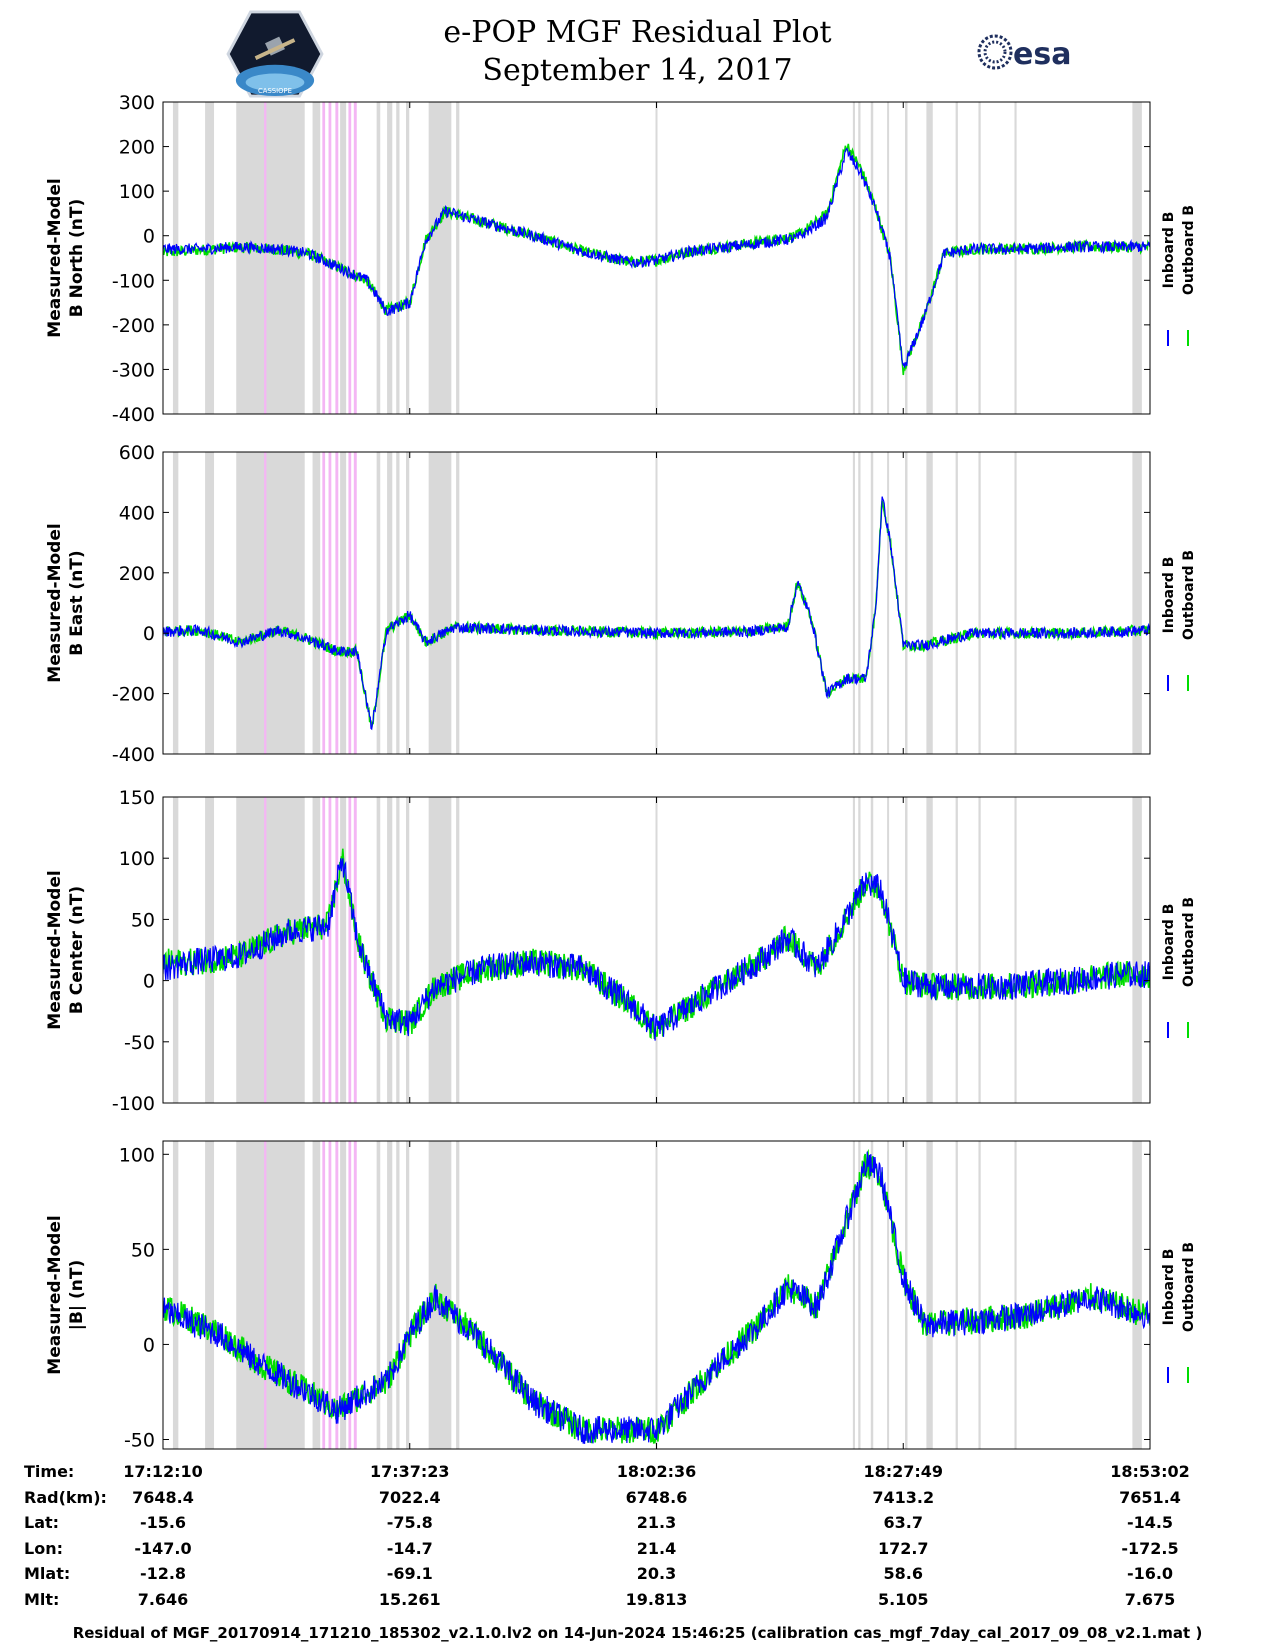 Image resolution: width=1275 pixels, height=1650 pixels. What do you see at coordinates (137, 148) in the screenshot?
I see `y-tick-label: 200` at bounding box center [137, 148].